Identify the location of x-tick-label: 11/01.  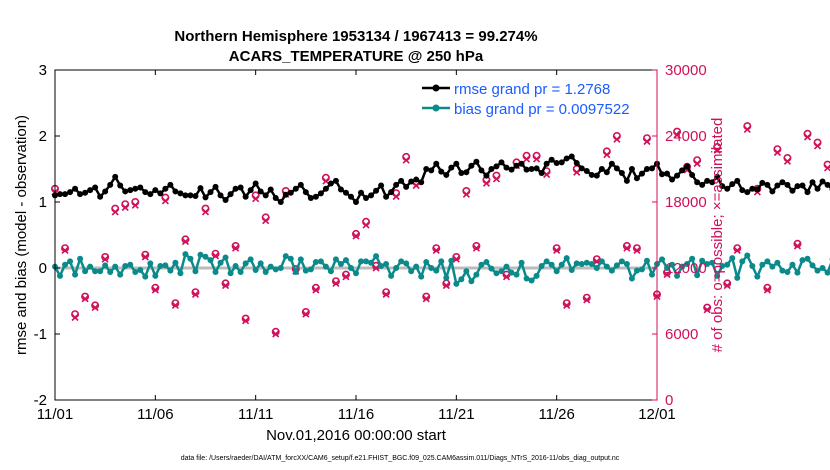
(55, 414).